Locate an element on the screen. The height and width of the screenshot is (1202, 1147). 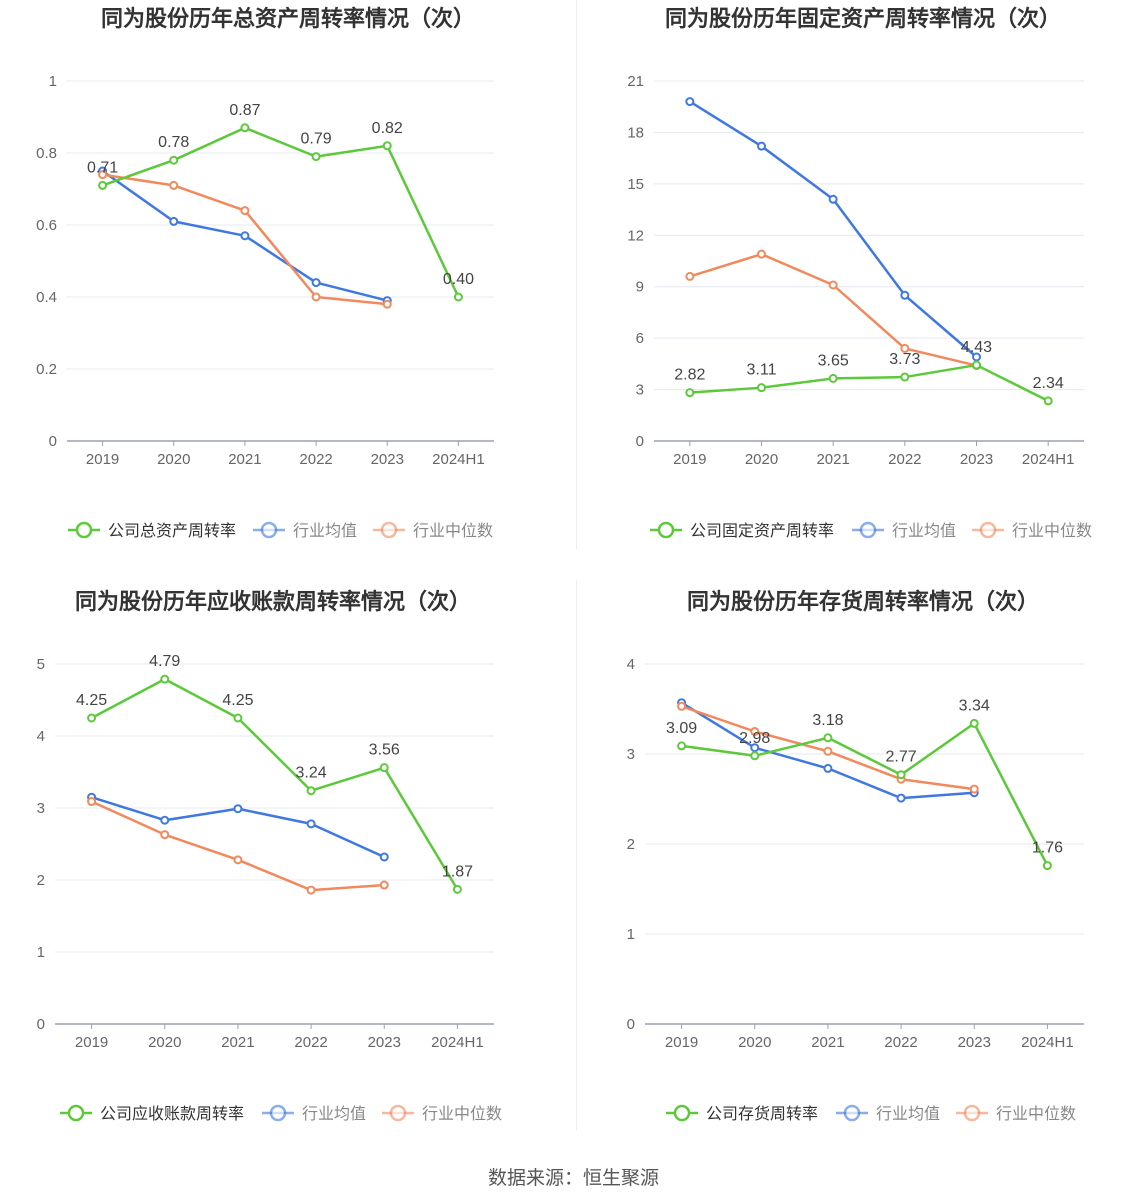
data-label: 3.34 is located at coordinates (974, 705).